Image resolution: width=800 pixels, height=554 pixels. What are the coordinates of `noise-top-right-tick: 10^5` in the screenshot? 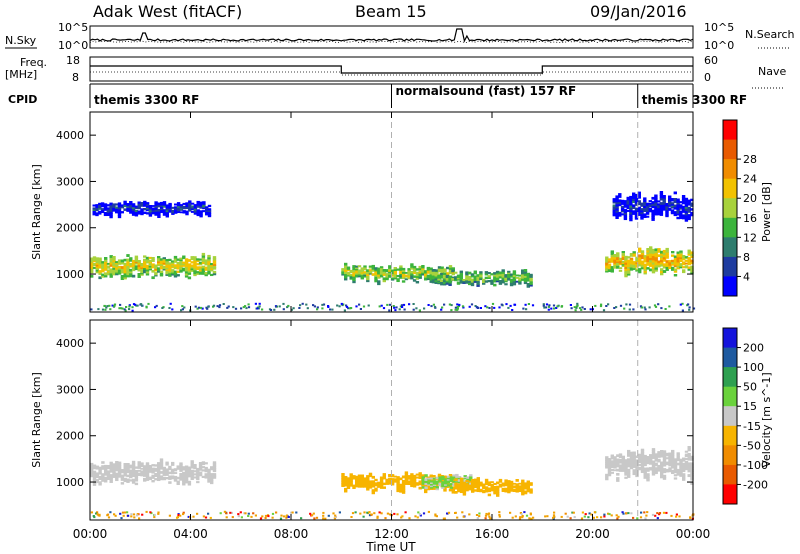 It's located at (719, 27).